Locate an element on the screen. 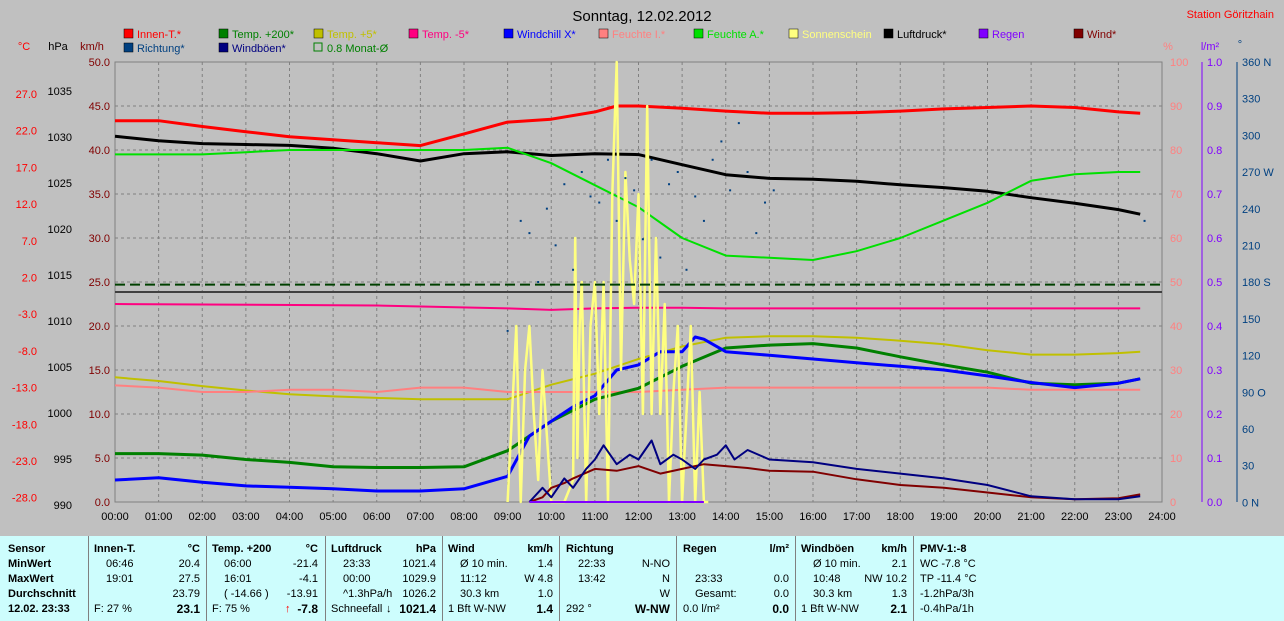 The height and width of the screenshot is (621, 1284). column-unit: l/m² is located at coordinates (779, 549).